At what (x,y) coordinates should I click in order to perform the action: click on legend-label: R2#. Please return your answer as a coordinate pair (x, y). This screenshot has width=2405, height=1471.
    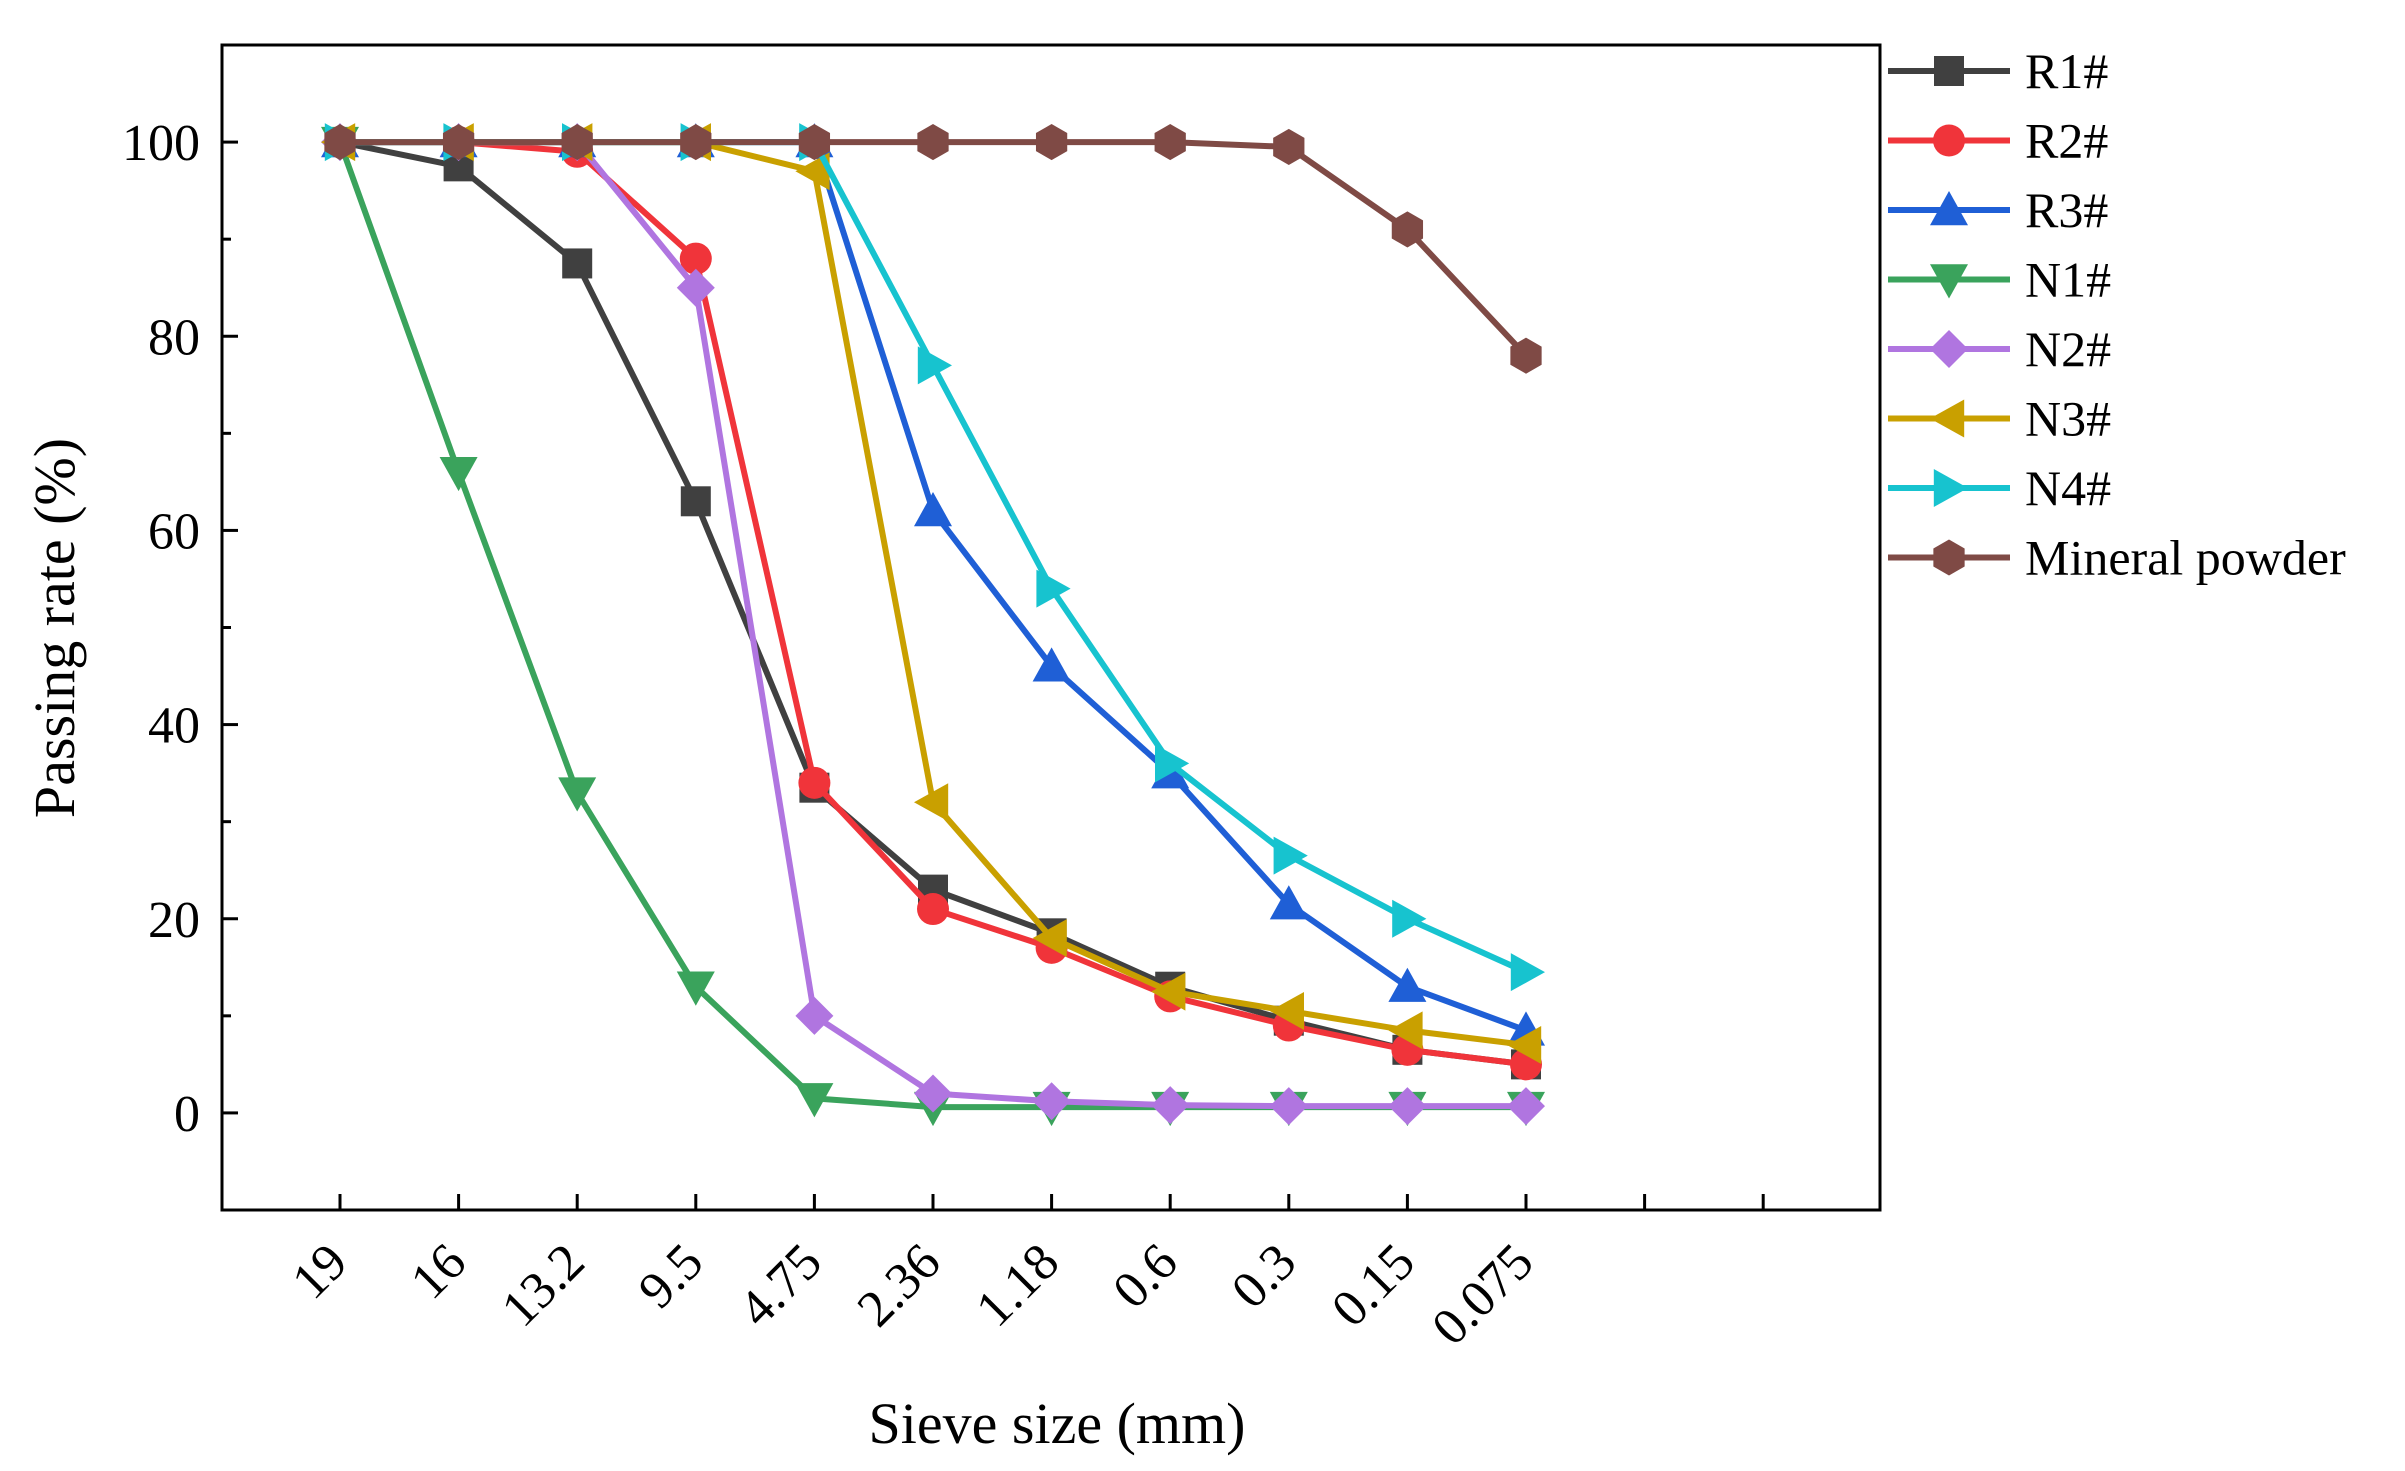
    Looking at the image, I should click on (2066, 141).